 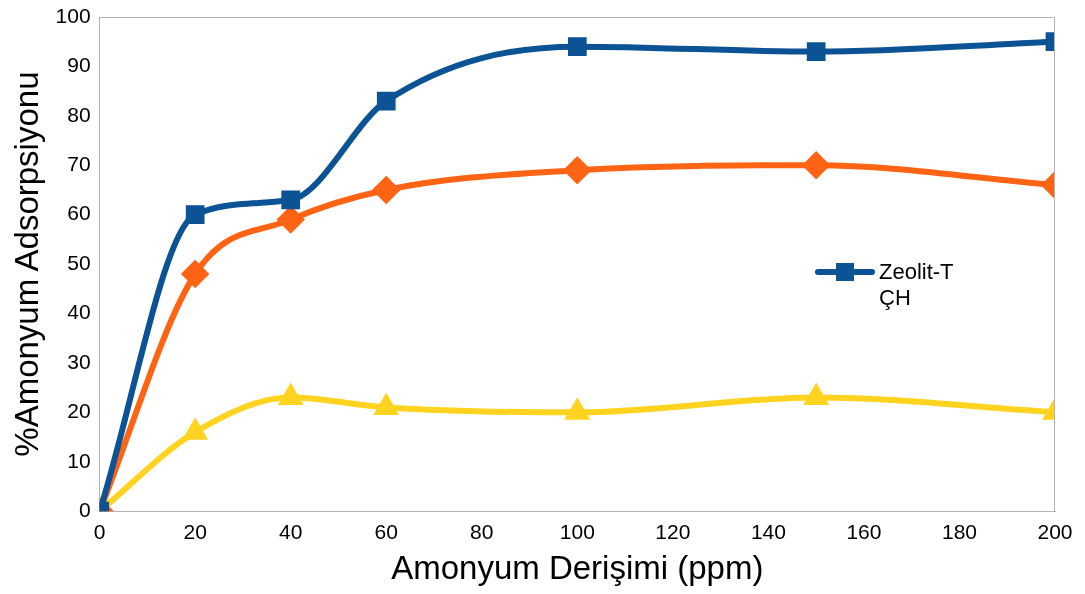 What do you see at coordinates (79, 114) in the screenshot?
I see `y-tick-label: 80` at bounding box center [79, 114].